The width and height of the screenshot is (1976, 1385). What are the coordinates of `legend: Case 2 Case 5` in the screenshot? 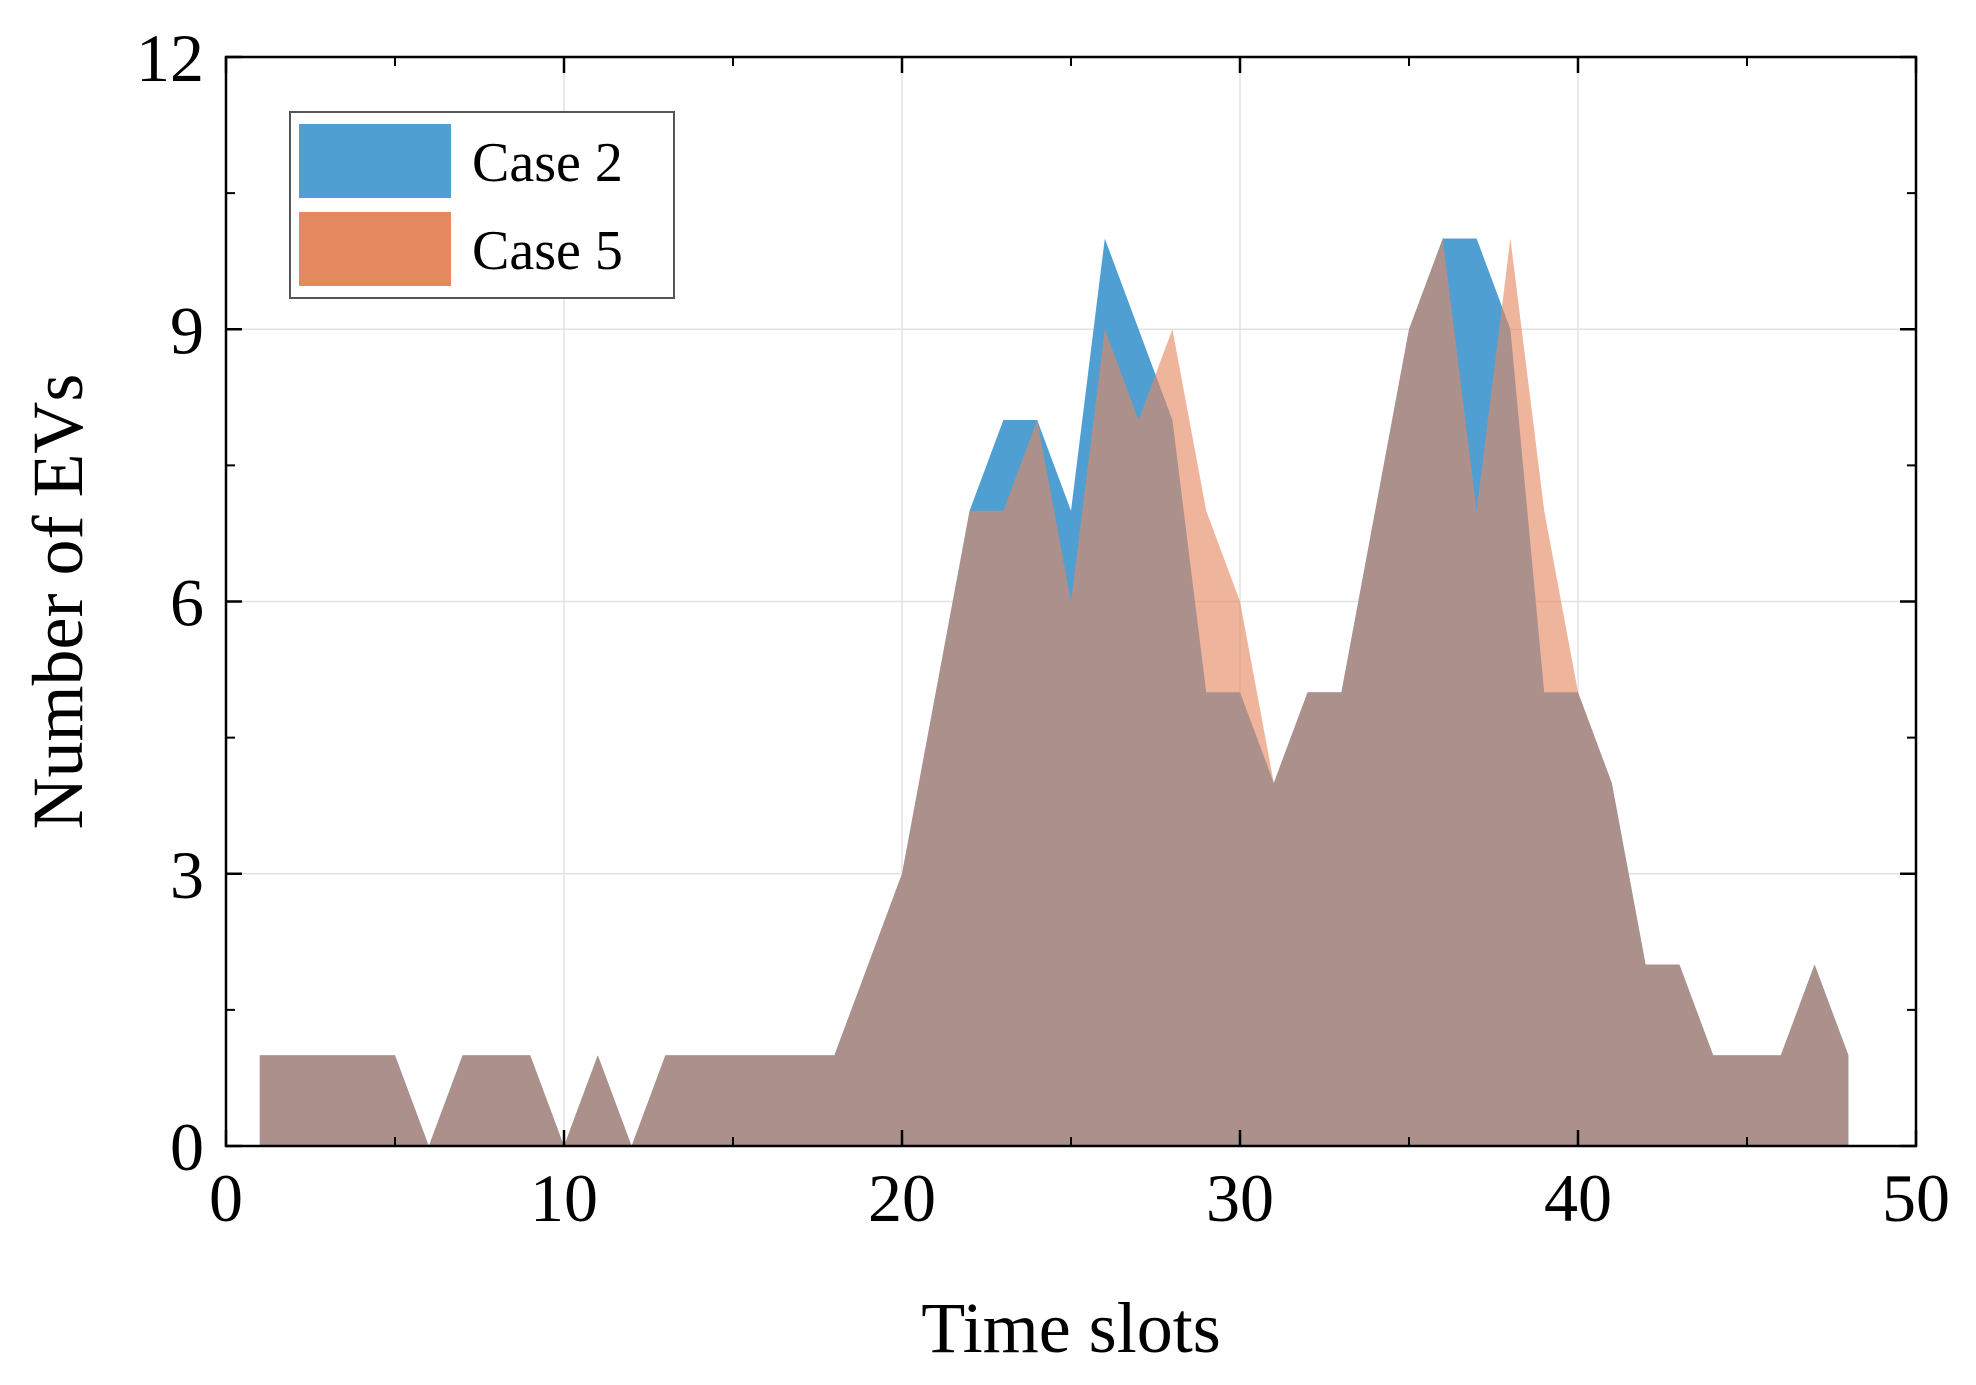 It's located at (482, 205).